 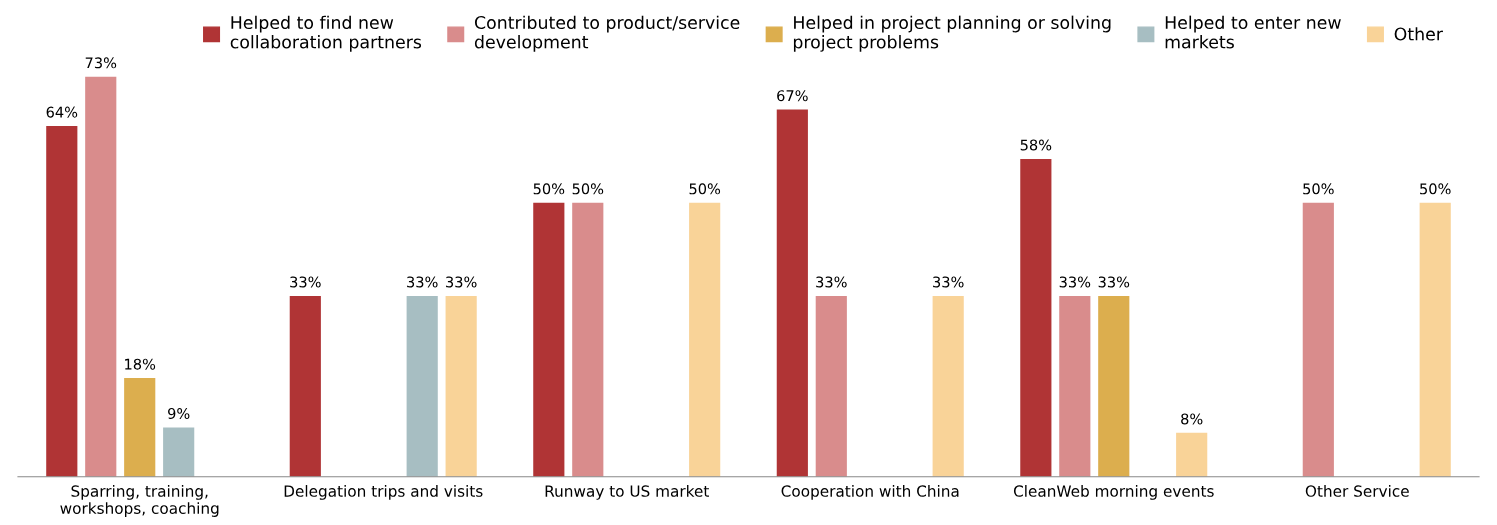 I want to click on x-tick-label: Runway to US market, so click(x=627, y=492).